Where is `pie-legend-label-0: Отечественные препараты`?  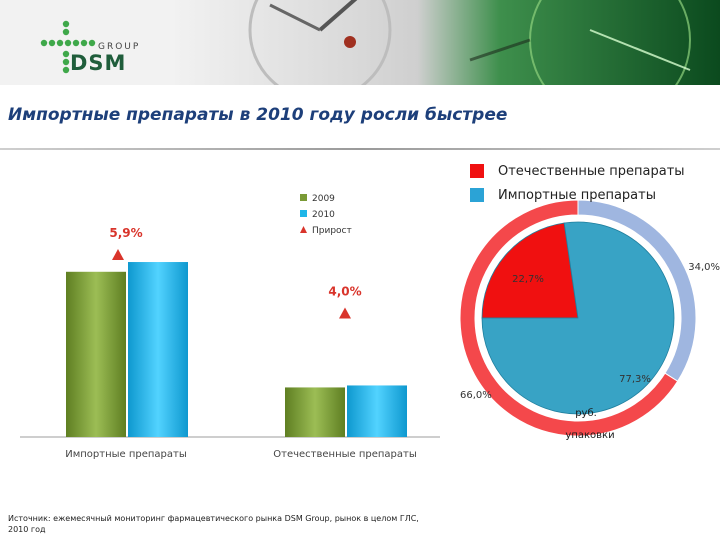 pie-legend-label-0: Отечественные препараты is located at coordinates (591, 171).